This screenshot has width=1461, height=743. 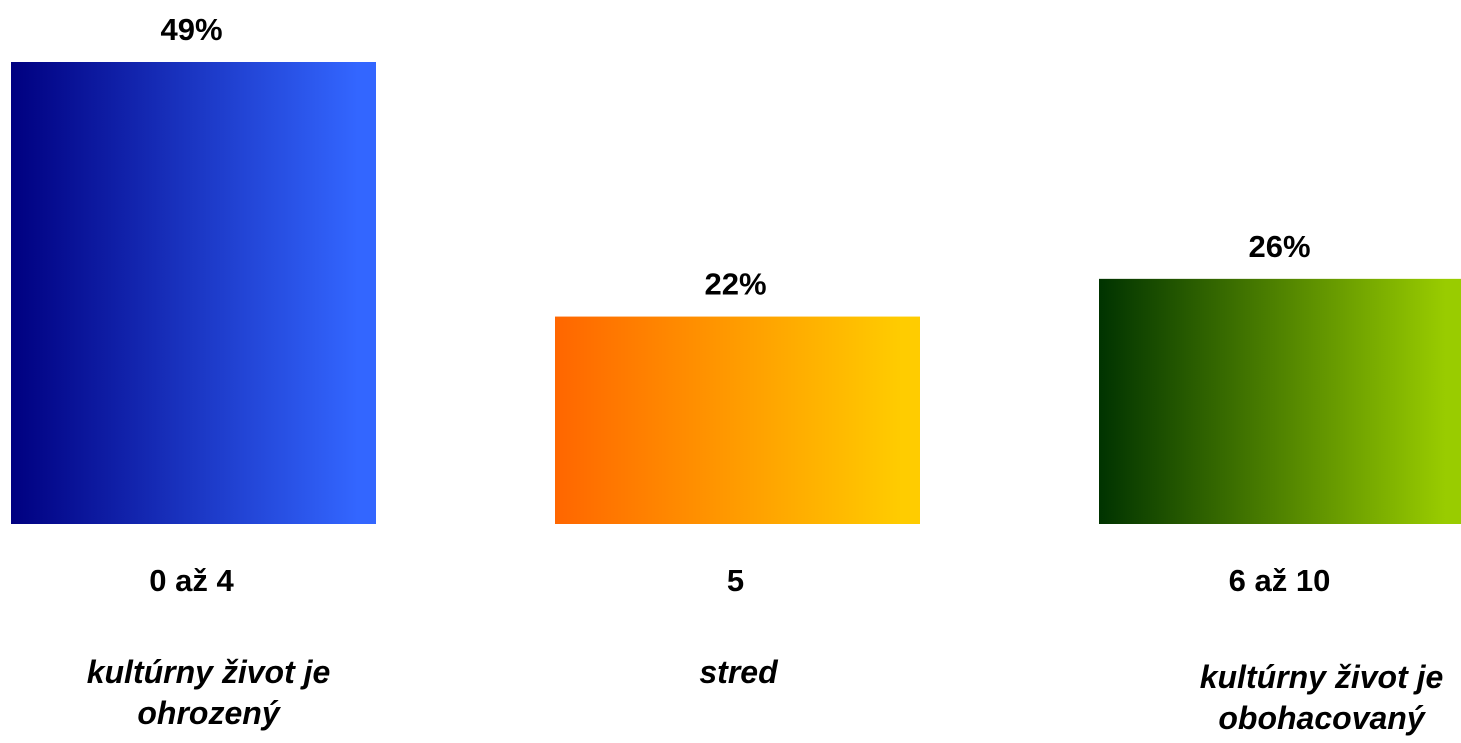 What do you see at coordinates (1279, 246) in the screenshot?
I see `bar-value-label: 26%` at bounding box center [1279, 246].